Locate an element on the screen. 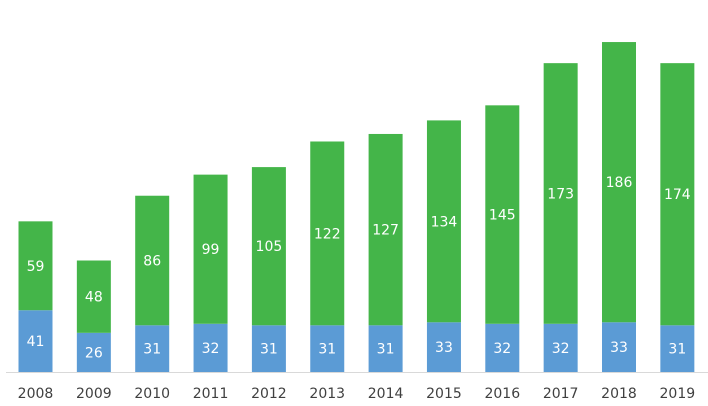 The width and height of the screenshot is (708, 406). x-tick-label-2010: 2010 is located at coordinates (152, 394).